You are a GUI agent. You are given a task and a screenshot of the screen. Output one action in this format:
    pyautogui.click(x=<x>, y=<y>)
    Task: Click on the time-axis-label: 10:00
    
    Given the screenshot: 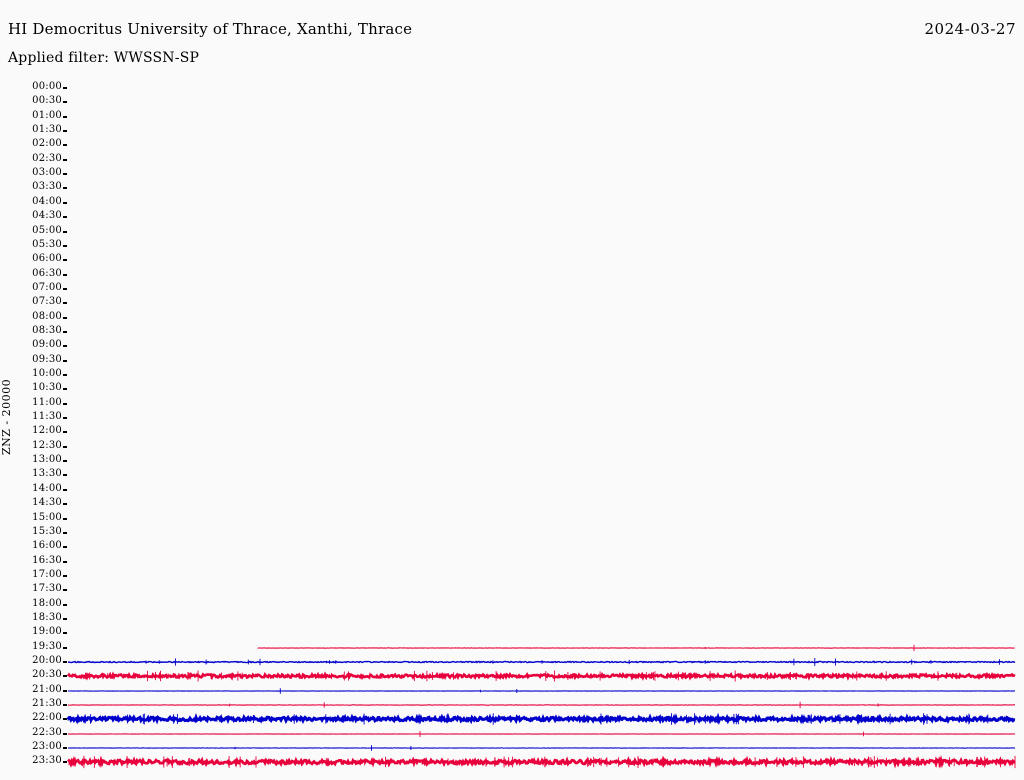 What is the action you would take?
    pyautogui.click(x=47, y=373)
    